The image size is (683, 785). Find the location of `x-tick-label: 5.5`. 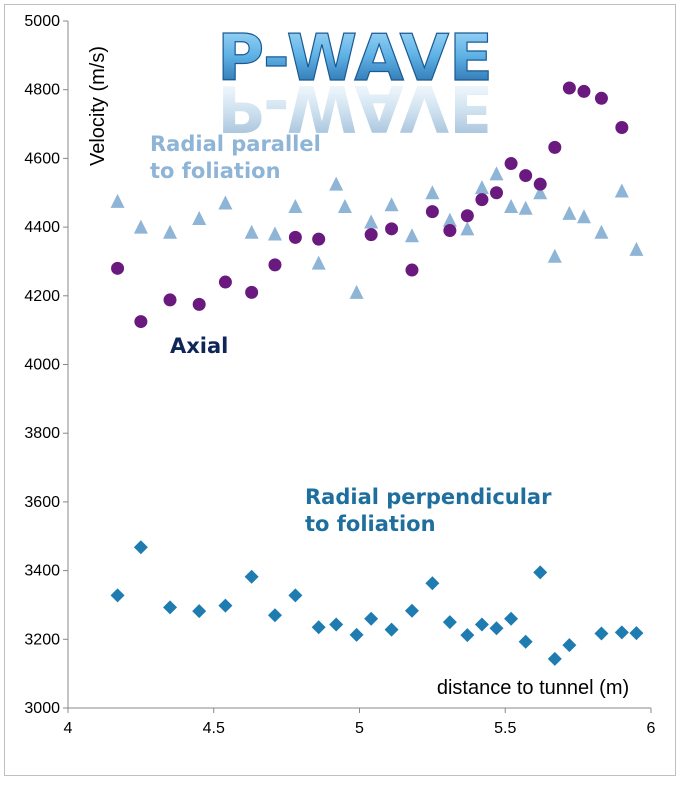

x-tick-label: 5.5 is located at coordinates (505, 728).